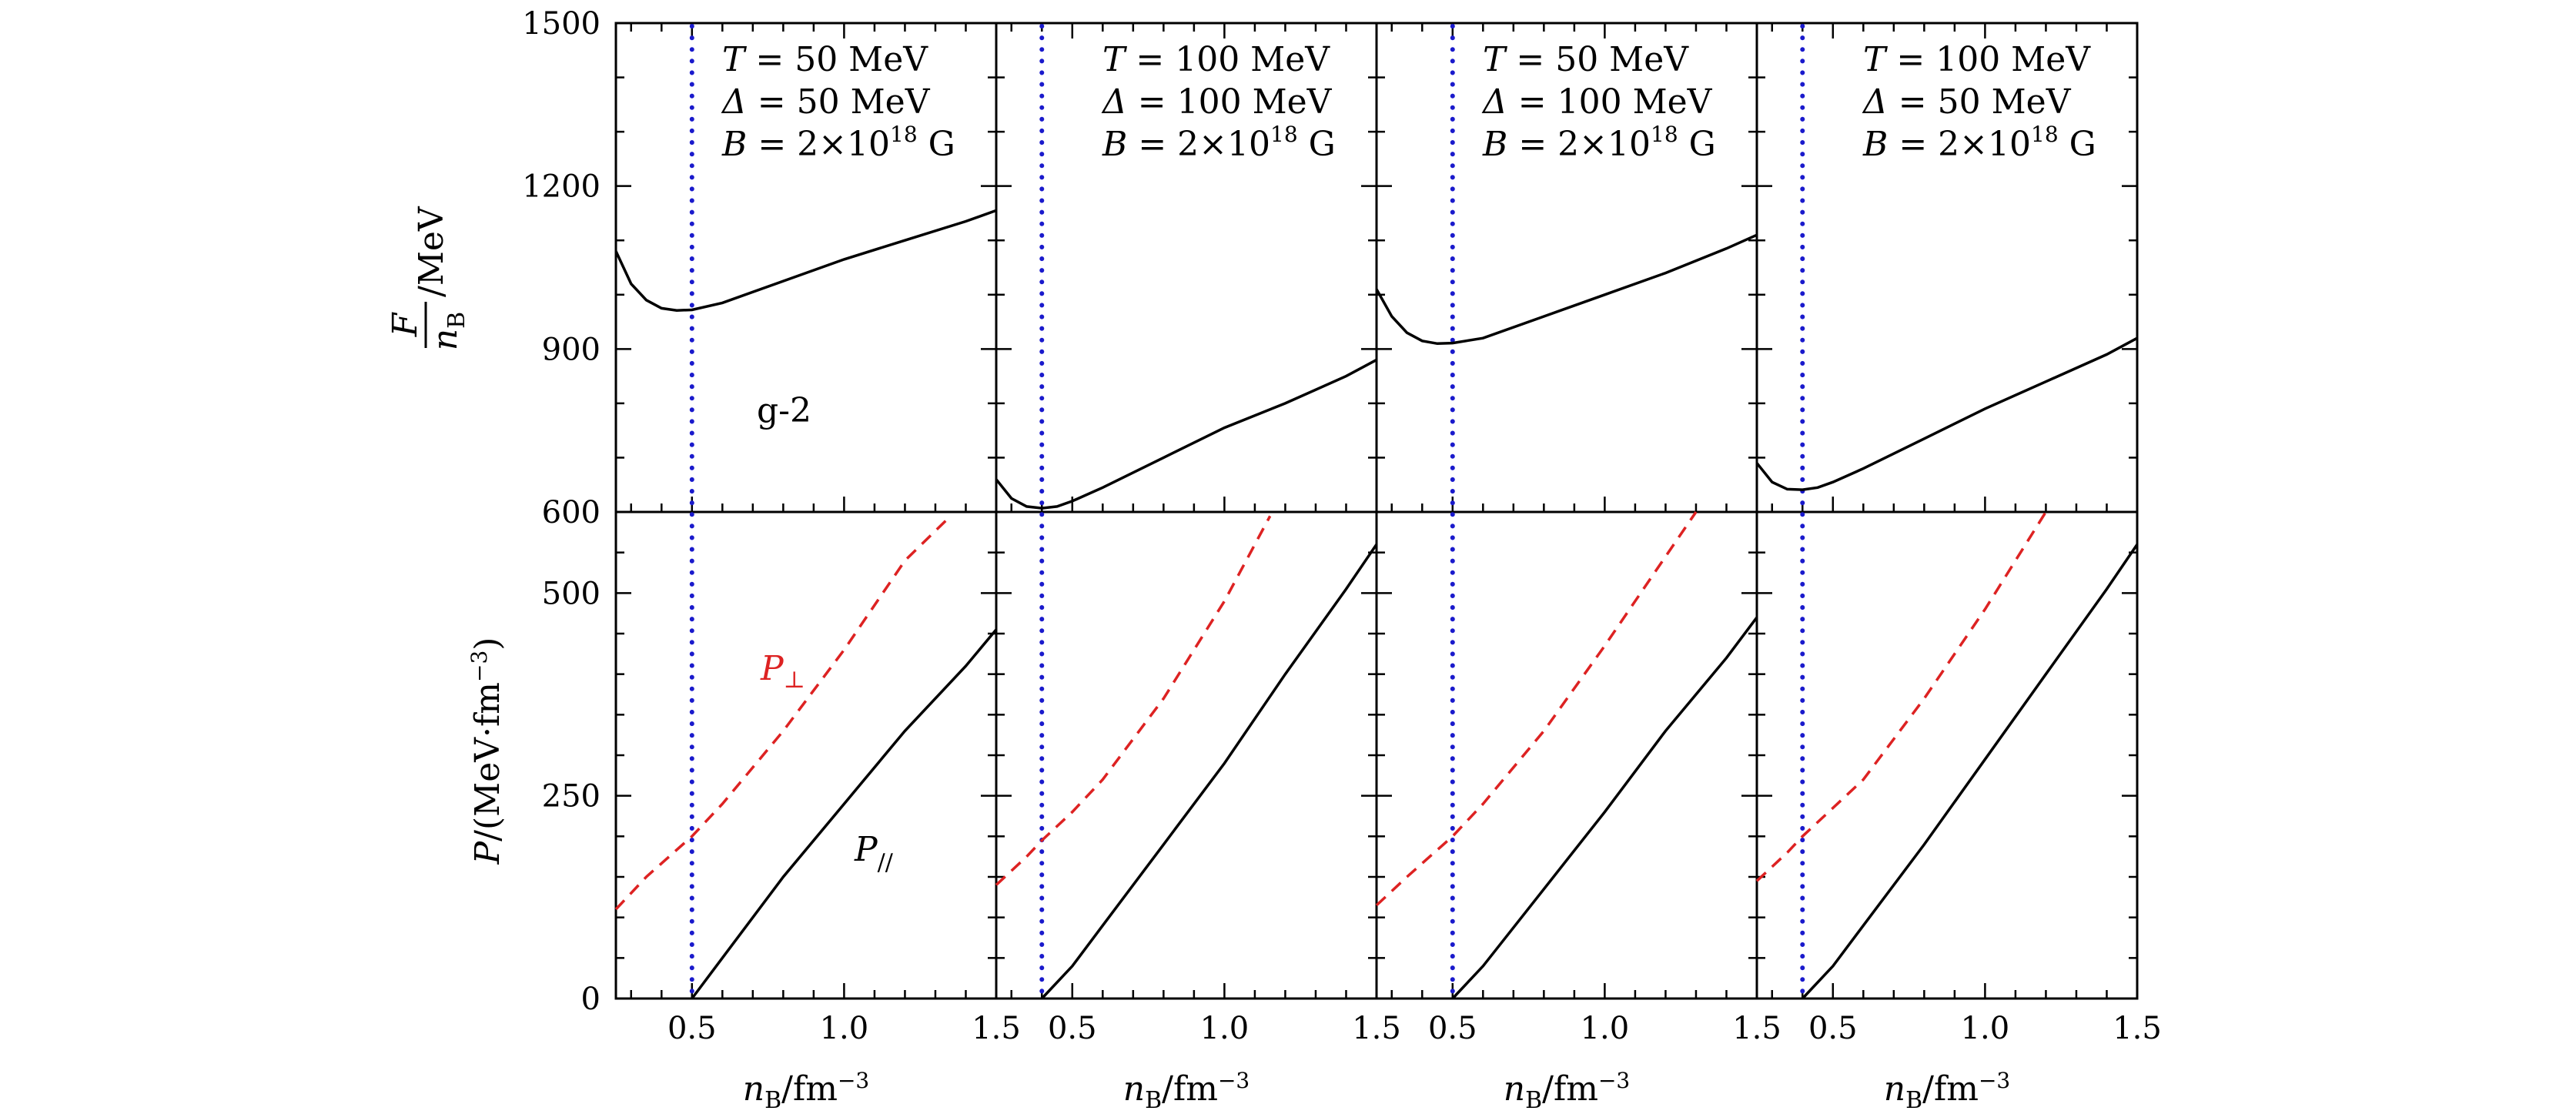 This screenshot has width=2576, height=1114. What do you see at coordinates (571, 512) in the screenshot?
I see `top-y-tick-label: 600` at bounding box center [571, 512].